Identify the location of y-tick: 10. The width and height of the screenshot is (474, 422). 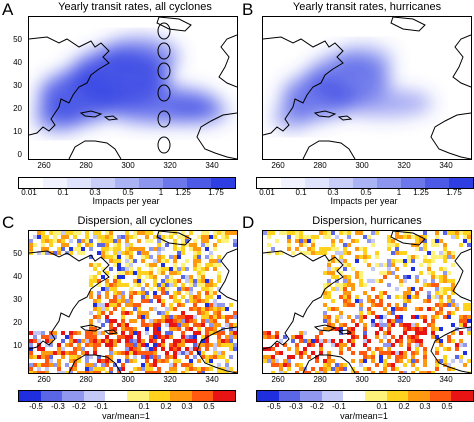
(17, 131).